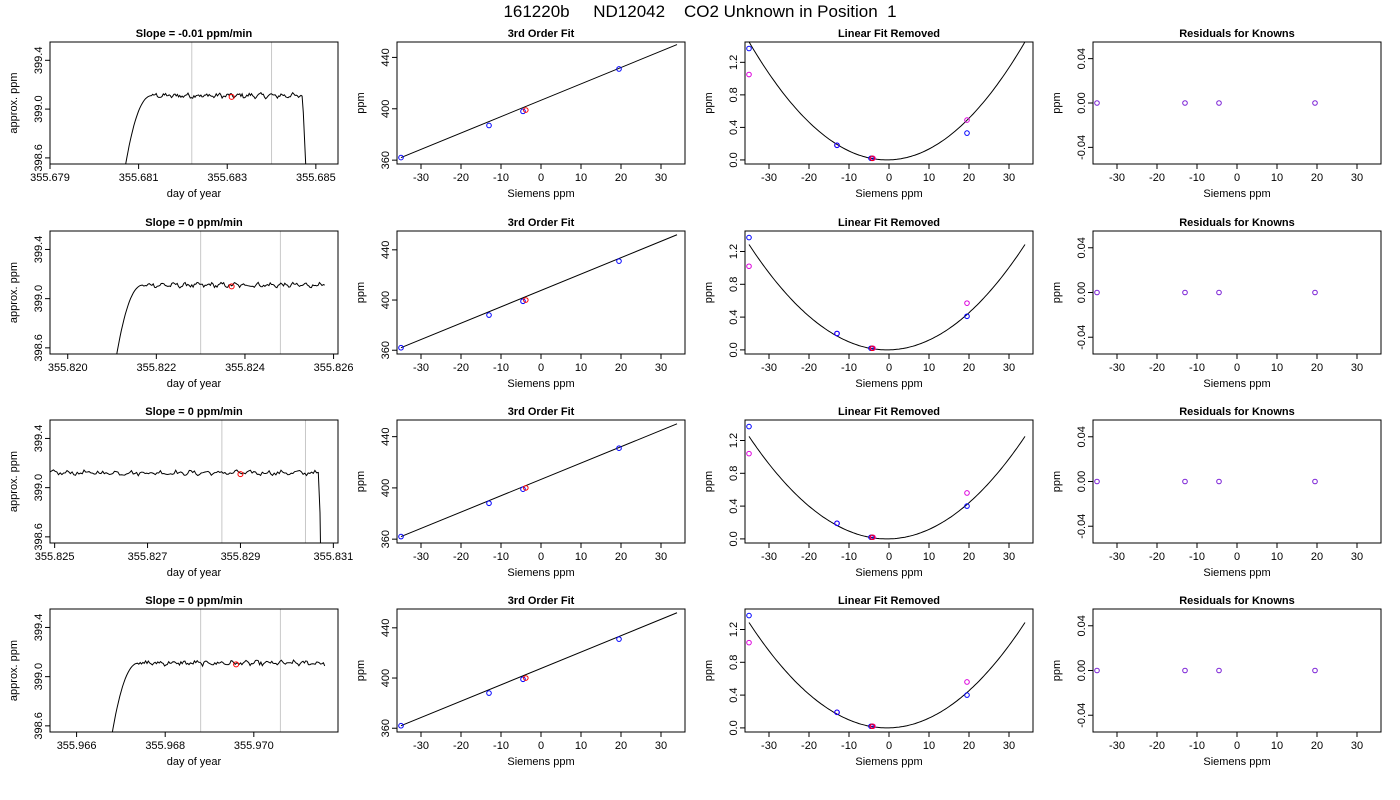 This screenshot has height=800, width=1400. Describe the element at coordinates (316, 178) in the screenshot. I see `x-tick-label: 355.685` at that location.